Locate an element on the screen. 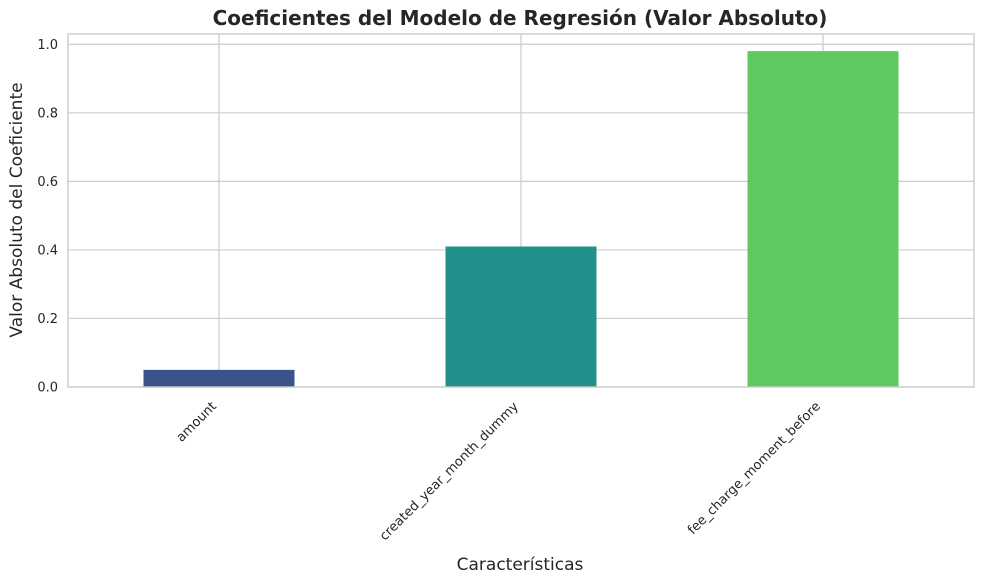  y-tick-label: 0.0 is located at coordinates (47, 388).